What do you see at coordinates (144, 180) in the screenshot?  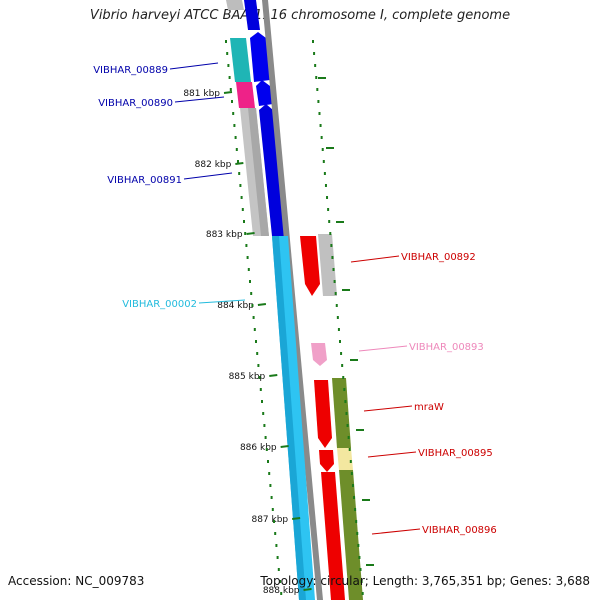 I see `gene-label: VIBHAR_00891` at bounding box center [144, 180].